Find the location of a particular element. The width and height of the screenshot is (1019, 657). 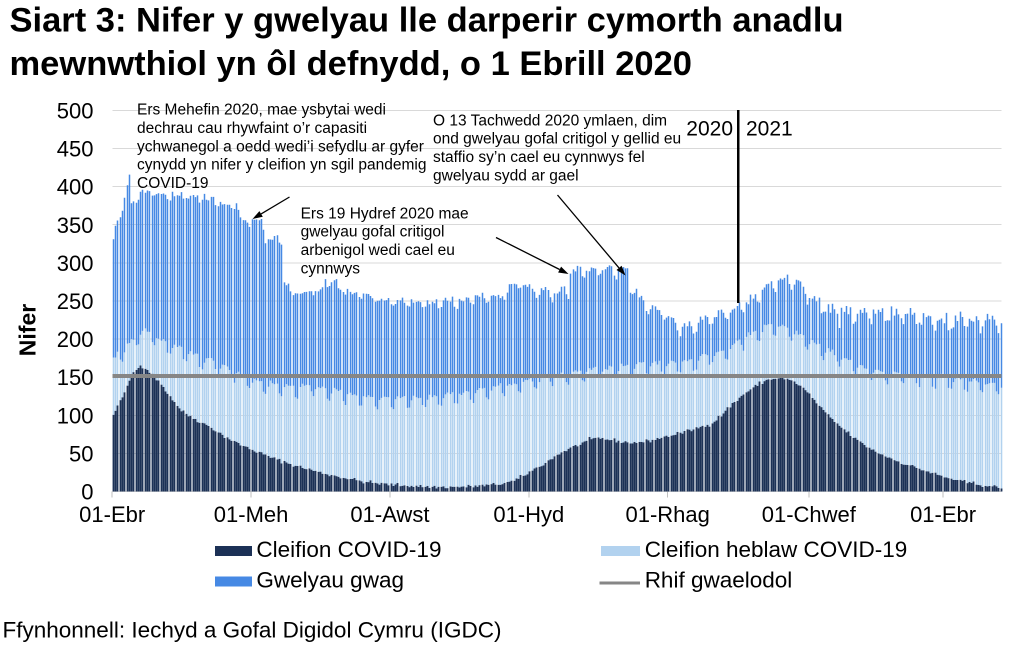

svg-text: 200 is located at coordinates (75, 339).